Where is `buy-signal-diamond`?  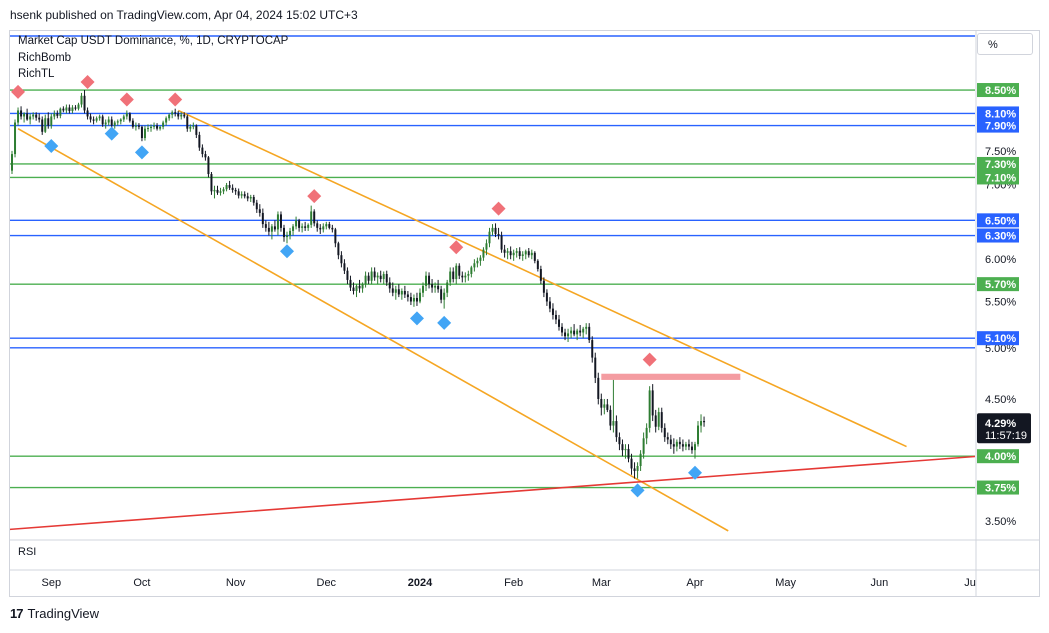 buy-signal-diamond is located at coordinates (694, 472).